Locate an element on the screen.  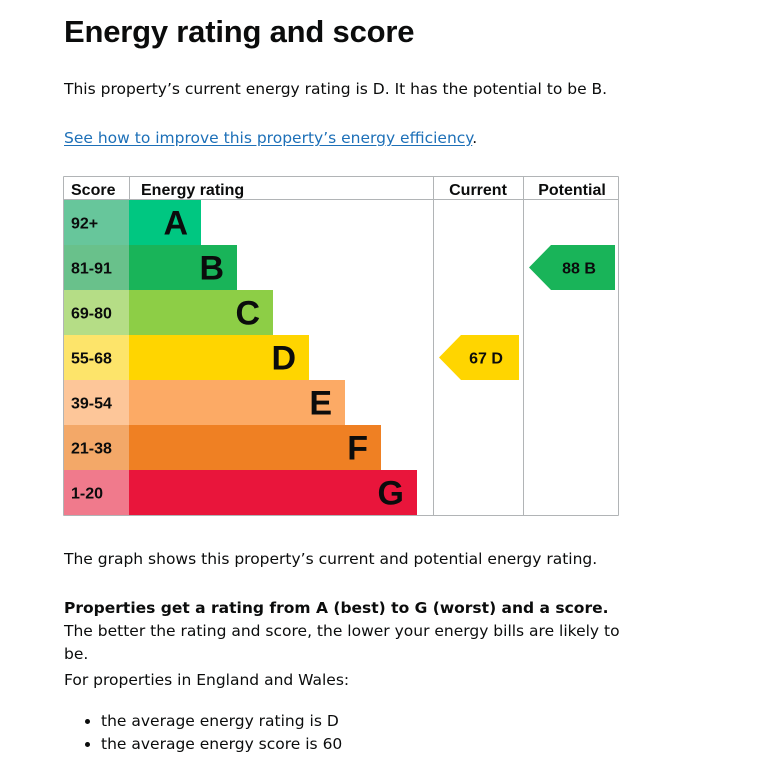
score-range-e: 39-54 is located at coordinates (91, 404).